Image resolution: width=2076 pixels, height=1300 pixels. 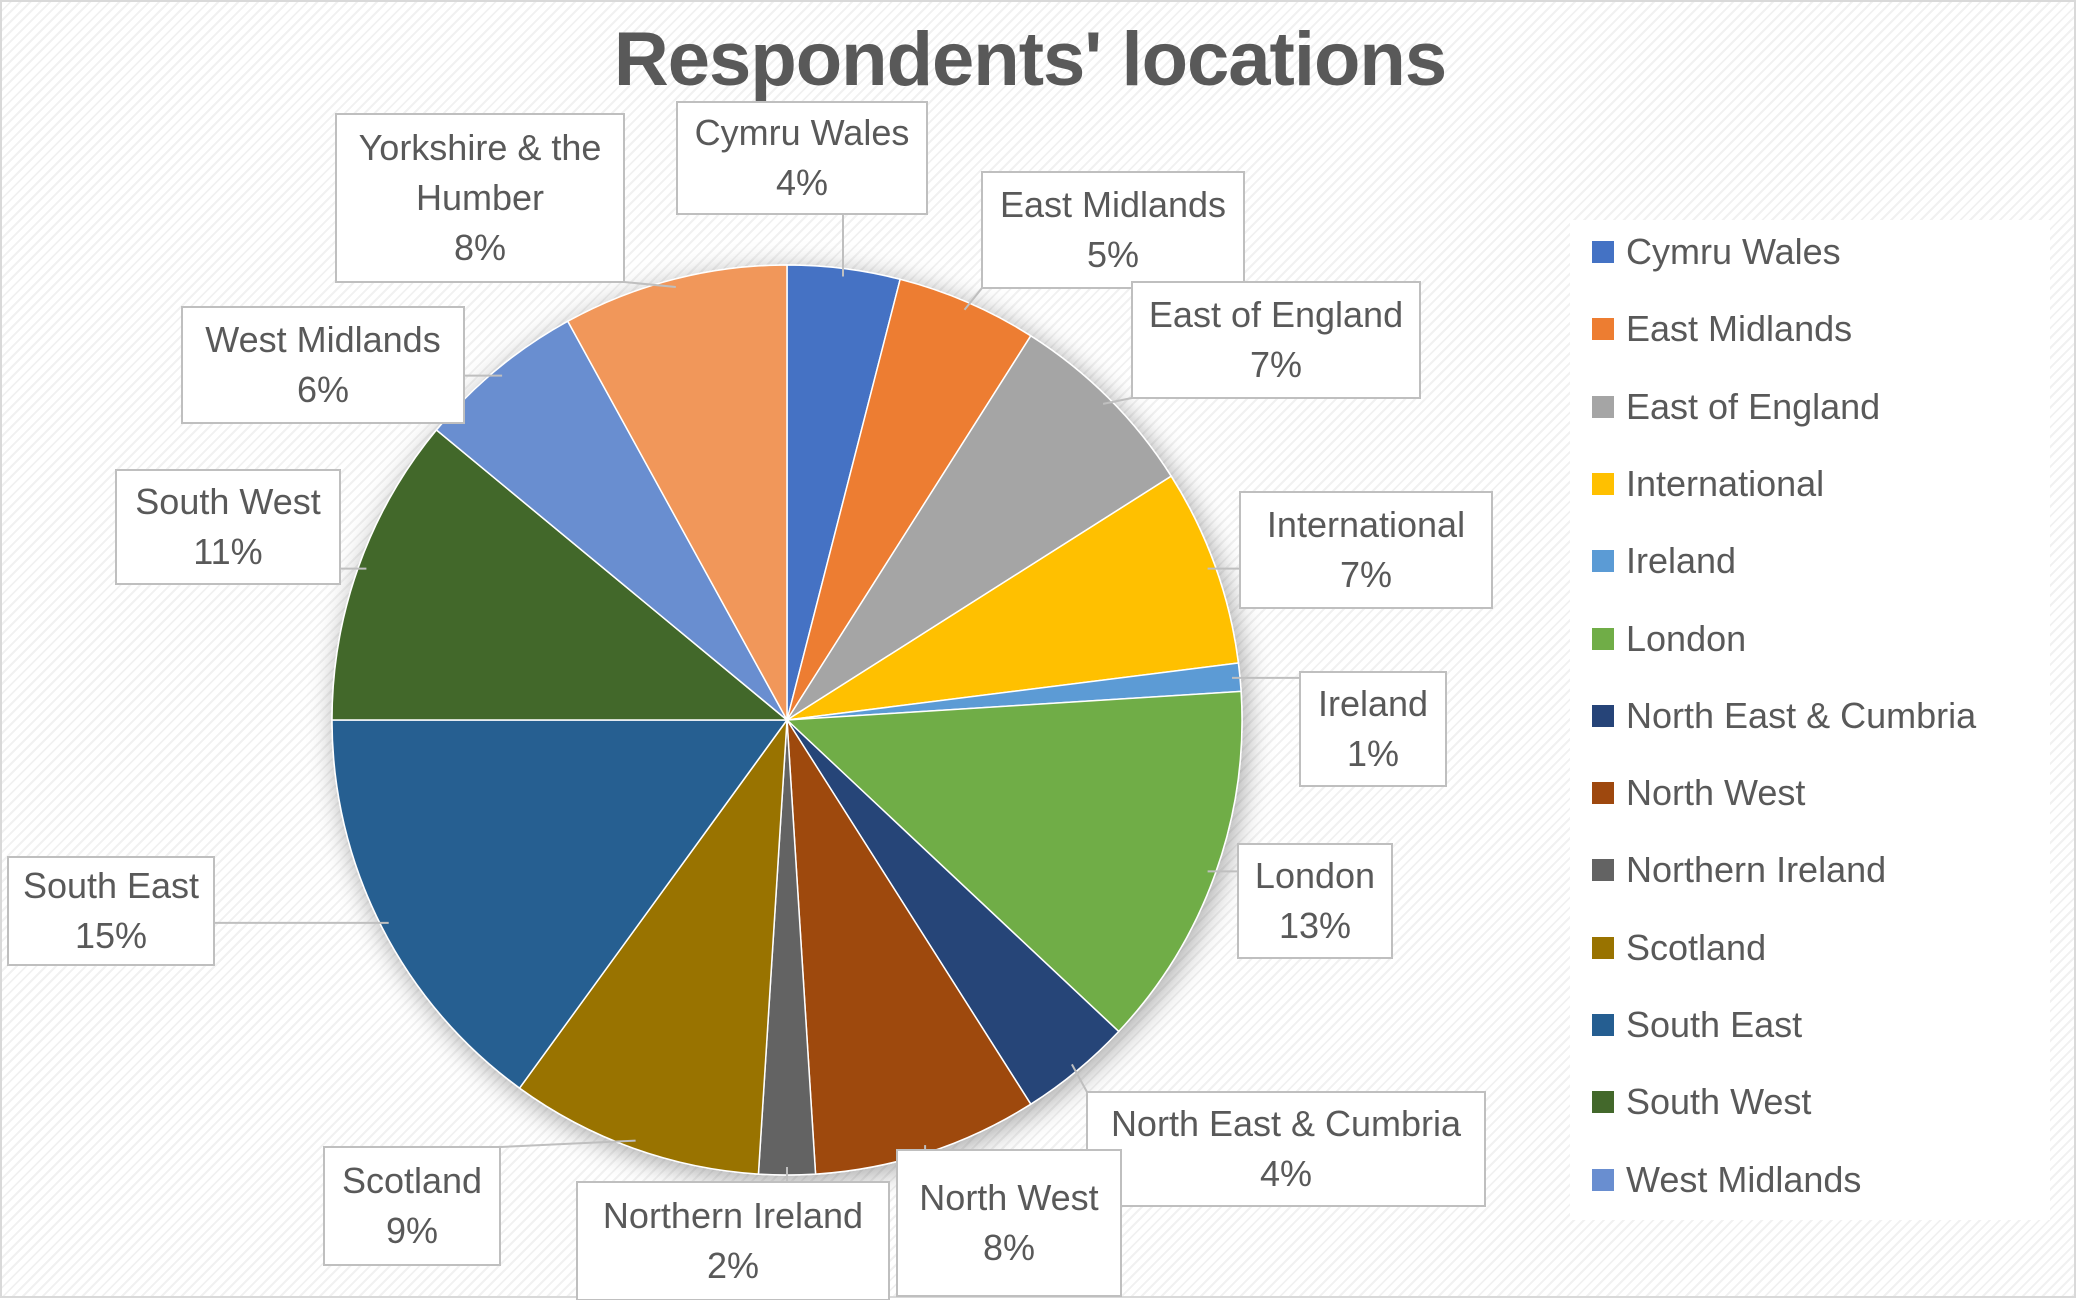 I want to click on data-label-value: 2%, so click(x=733, y=1265).